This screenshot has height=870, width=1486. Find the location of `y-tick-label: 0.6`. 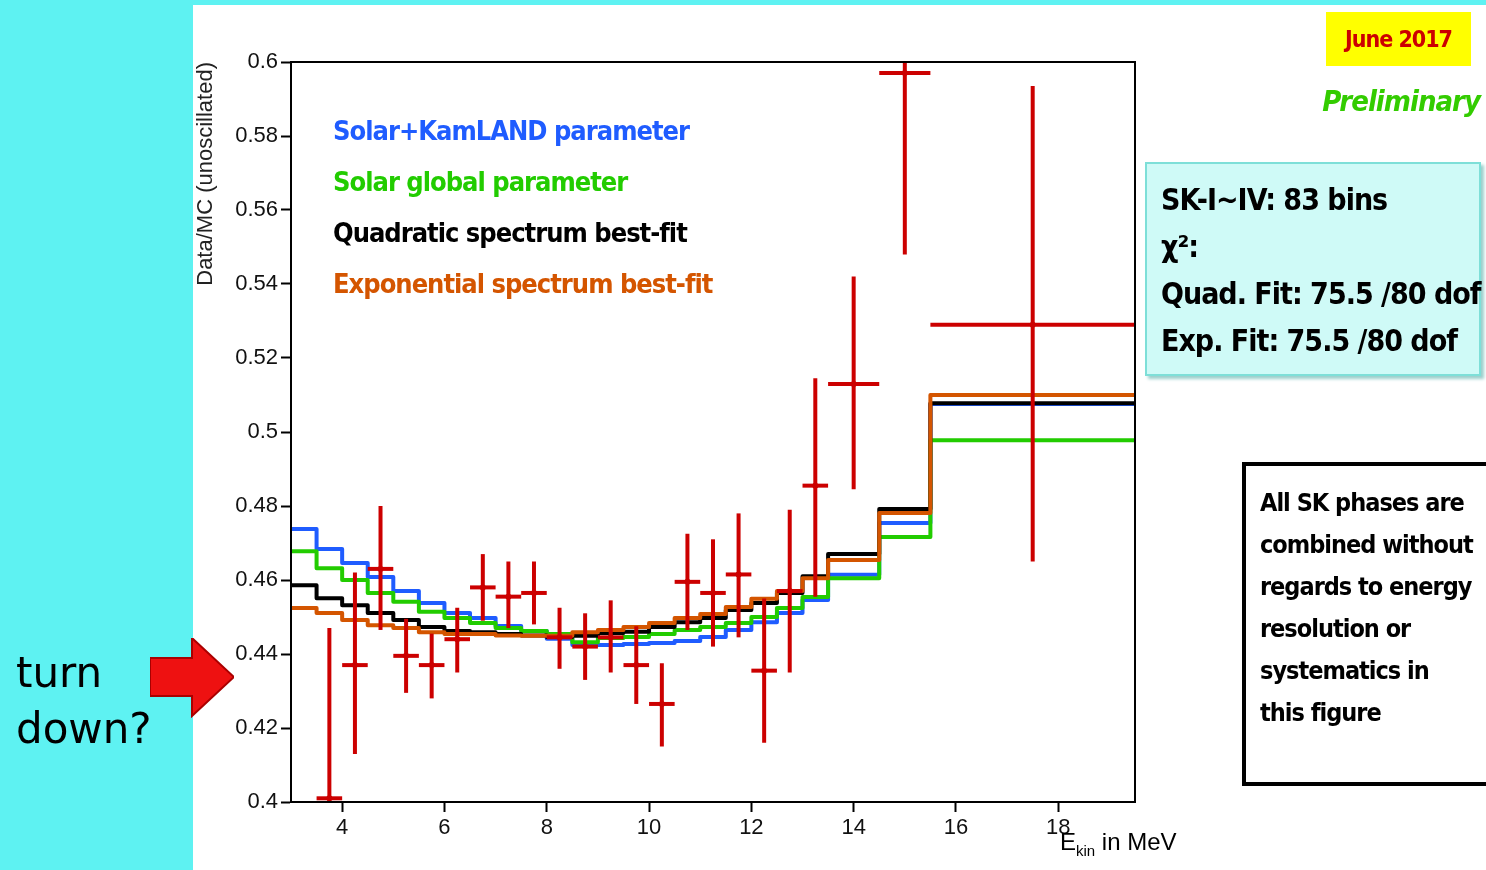

y-tick-label: 0.6 is located at coordinates (262, 61).